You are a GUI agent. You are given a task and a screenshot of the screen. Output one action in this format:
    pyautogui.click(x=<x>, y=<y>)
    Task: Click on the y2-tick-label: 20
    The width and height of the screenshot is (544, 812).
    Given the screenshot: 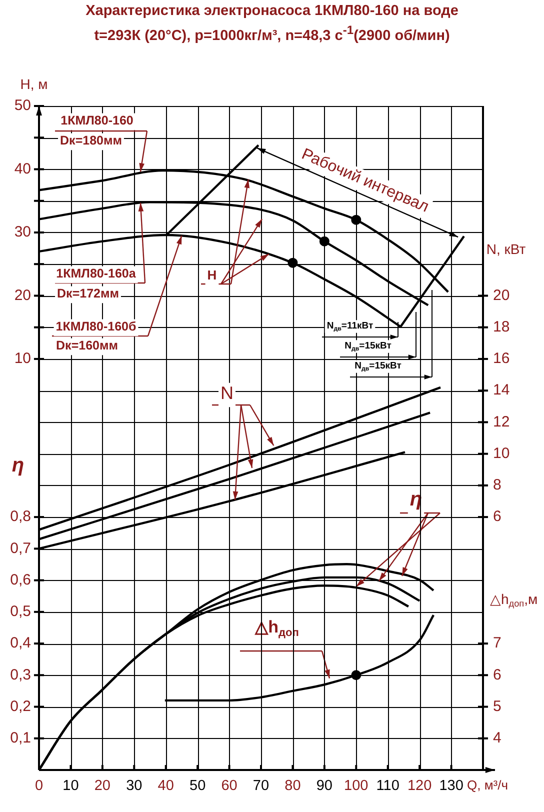 What is the action you would take?
    pyautogui.click(x=501, y=295)
    